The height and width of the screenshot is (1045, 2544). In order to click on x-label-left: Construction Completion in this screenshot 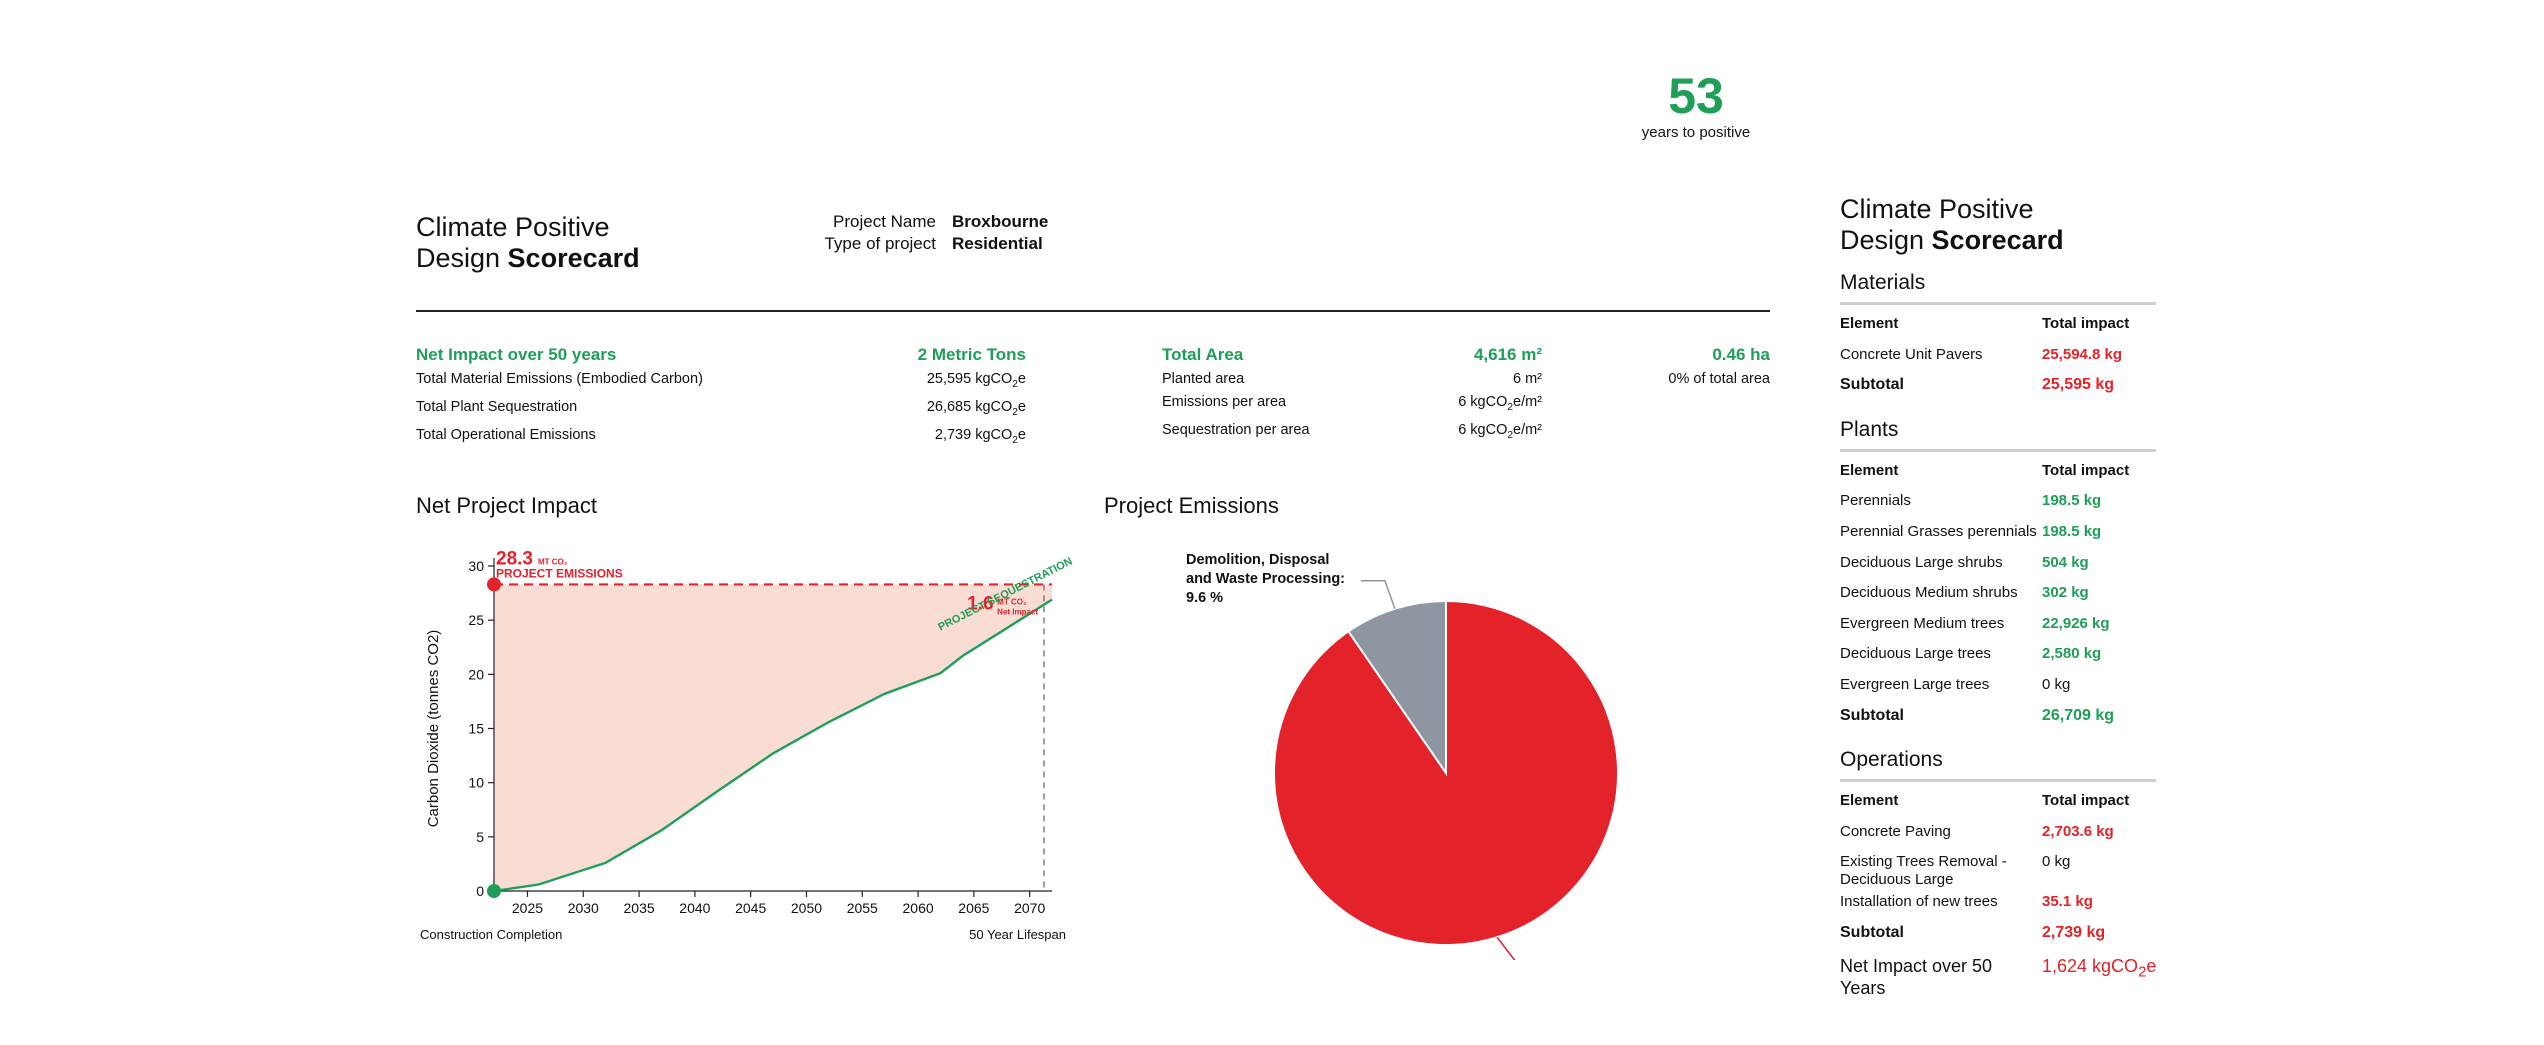, I will do `click(491, 934)`.